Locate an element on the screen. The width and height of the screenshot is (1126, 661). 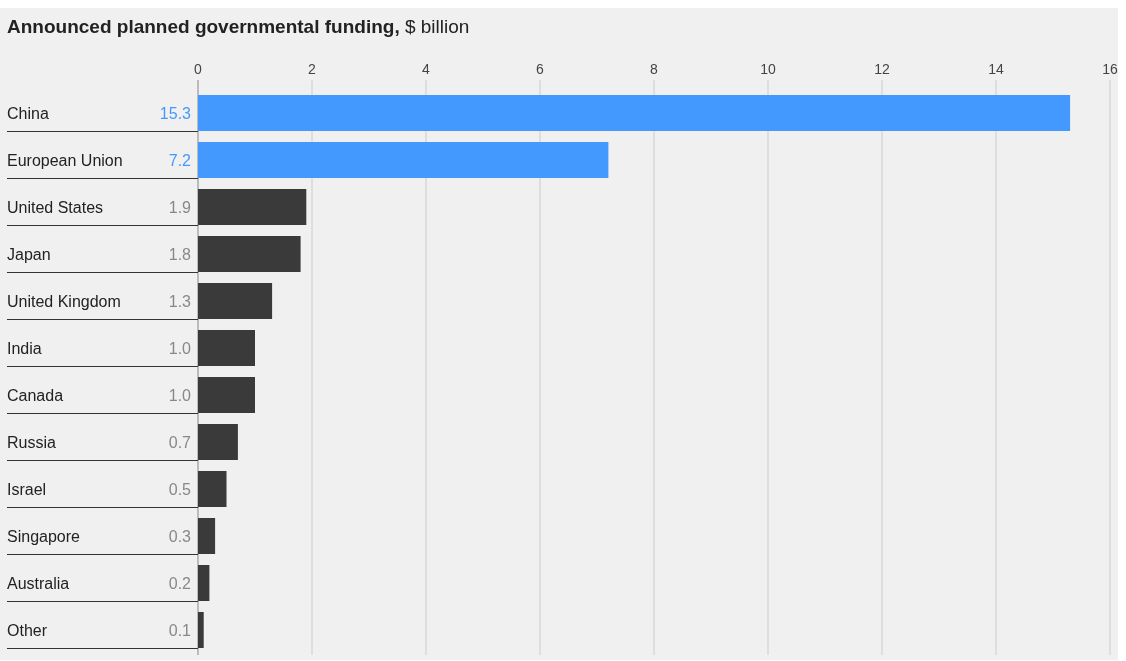
data-label: 0.7 is located at coordinates (180, 442).